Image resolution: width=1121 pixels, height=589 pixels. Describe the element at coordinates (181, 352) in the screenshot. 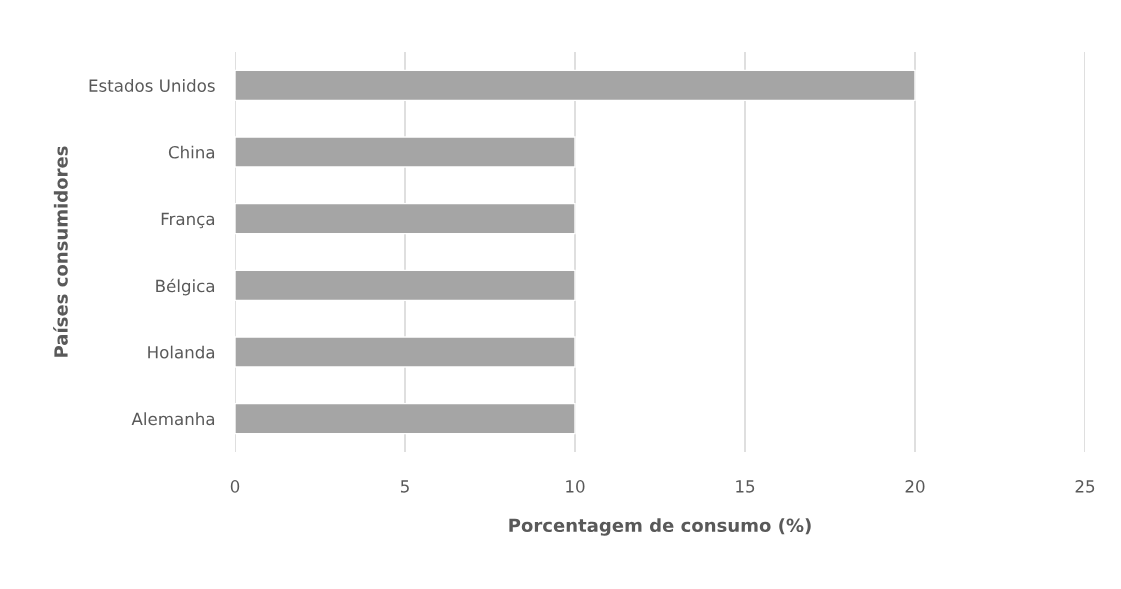

I see `y-tick-label: Holanda` at that location.